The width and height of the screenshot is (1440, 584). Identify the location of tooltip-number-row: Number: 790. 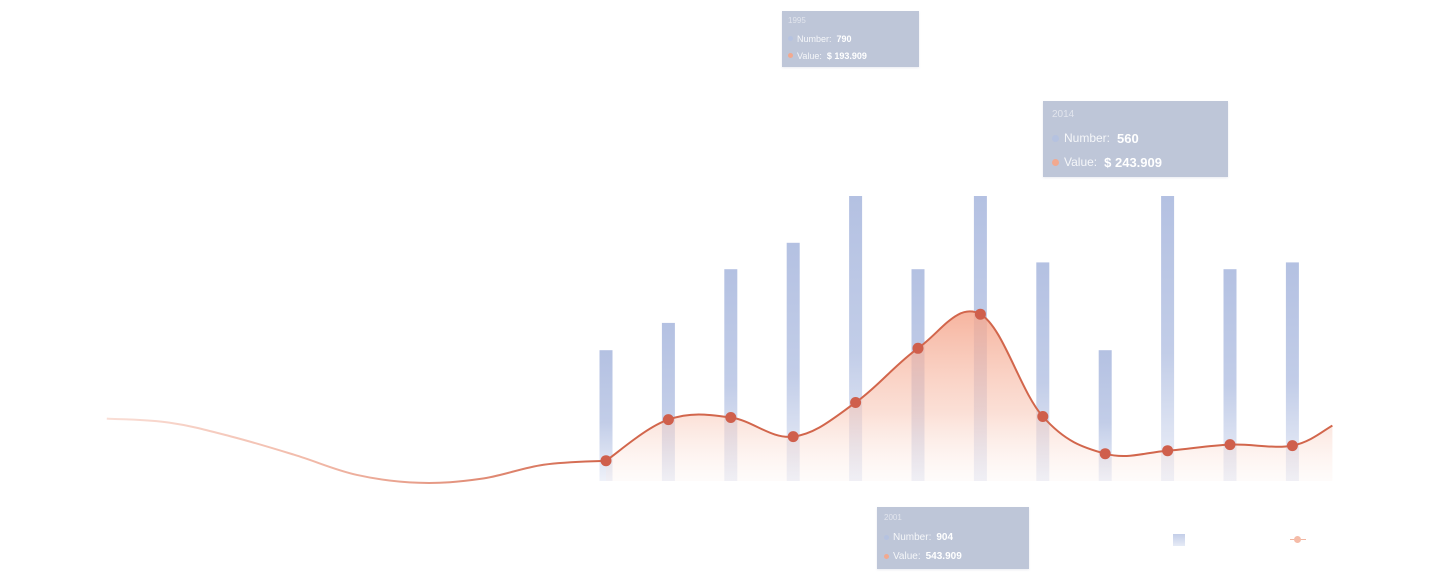
(850, 38).